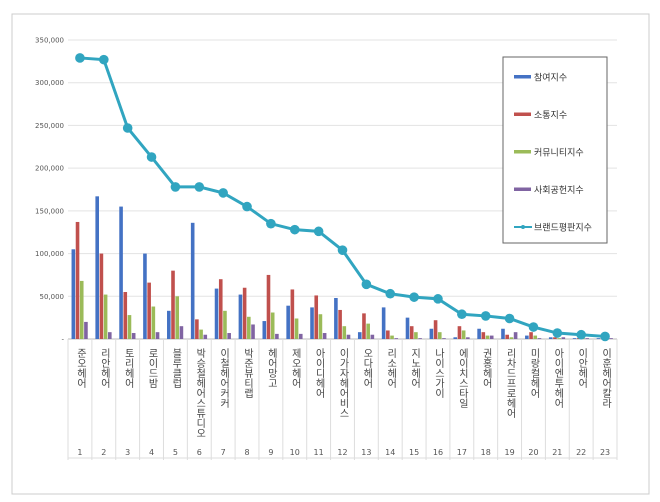  Describe the element at coordinates (415, 368) in the screenshot. I see `category-label: 지노헤어` at that location.